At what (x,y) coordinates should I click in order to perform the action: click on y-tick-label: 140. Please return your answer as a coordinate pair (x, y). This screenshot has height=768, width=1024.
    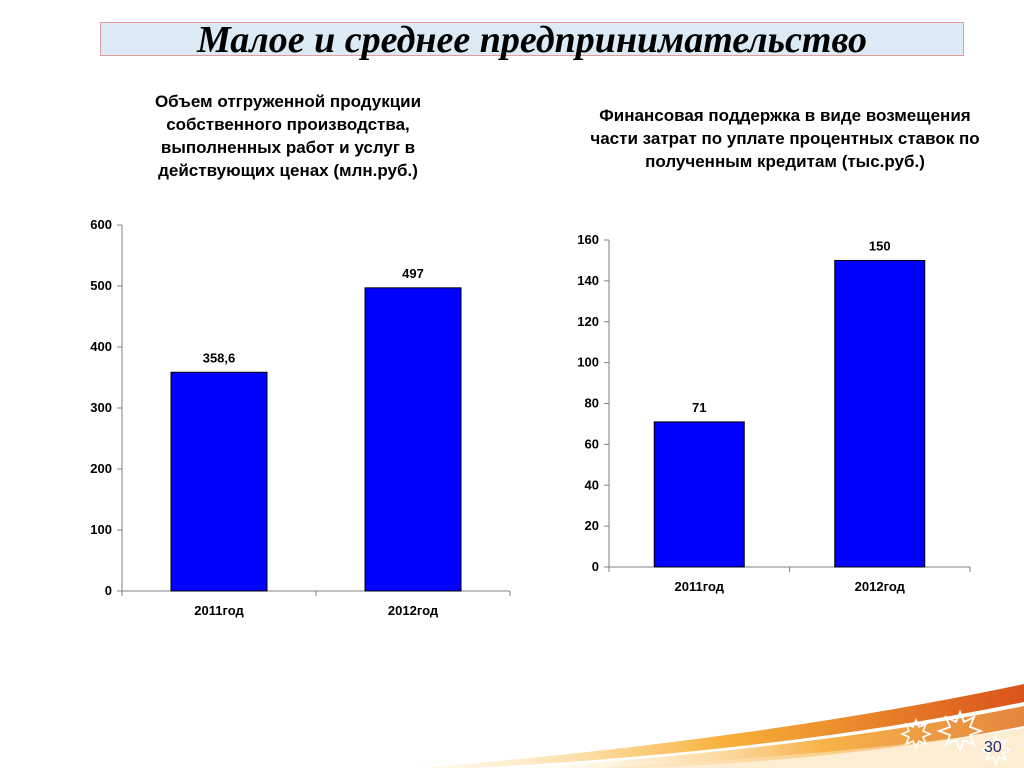
    Looking at the image, I should click on (588, 280).